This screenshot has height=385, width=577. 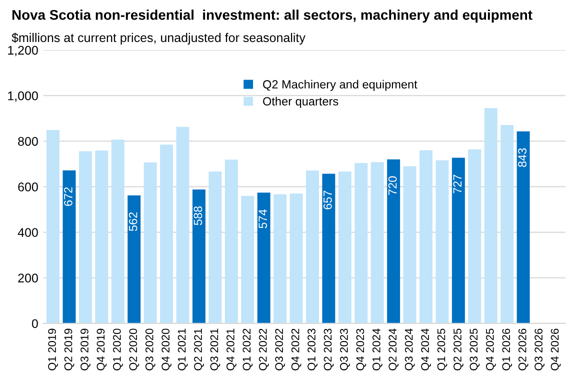 What do you see at coordinates (23, 51) in the screenshot?
I see `y-tick-label: 1,200` at bounding box center [23, 51].